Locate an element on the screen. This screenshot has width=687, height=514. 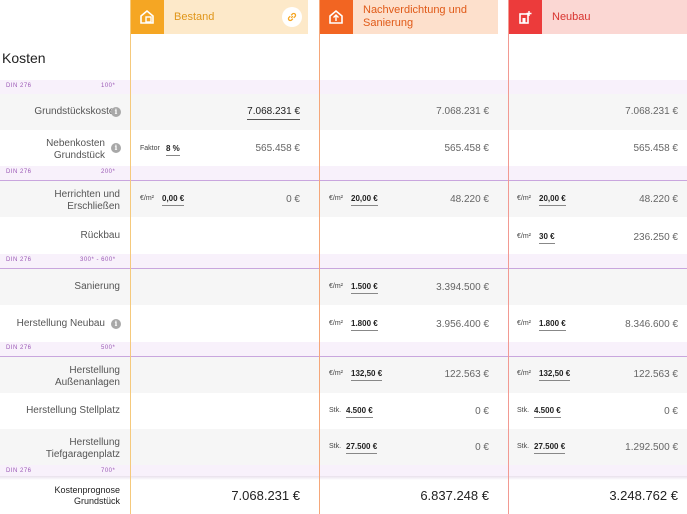
page-title: Kosten is located at coordinates (24, 58).